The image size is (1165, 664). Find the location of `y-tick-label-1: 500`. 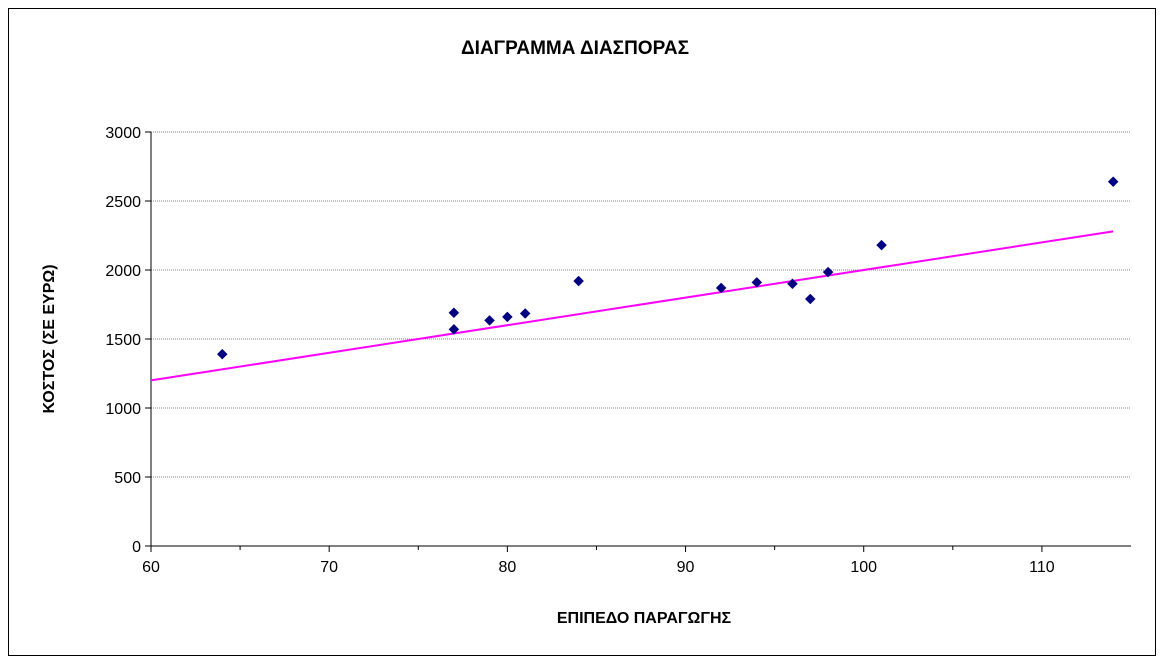

y-tick-label-1: 500 is located at coordinates (127, 478).